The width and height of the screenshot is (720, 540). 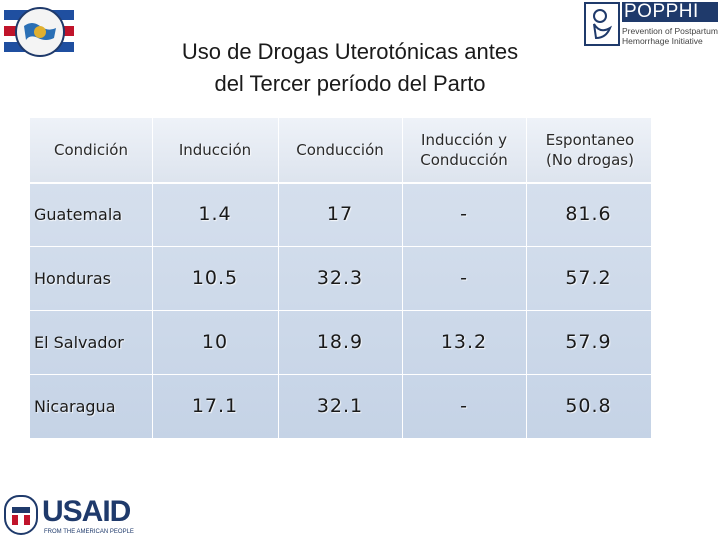 What do you see at coordinates (215, 278) in the screenshot?
I see `table-cell: 10.5` at bounding box center [215, 278].